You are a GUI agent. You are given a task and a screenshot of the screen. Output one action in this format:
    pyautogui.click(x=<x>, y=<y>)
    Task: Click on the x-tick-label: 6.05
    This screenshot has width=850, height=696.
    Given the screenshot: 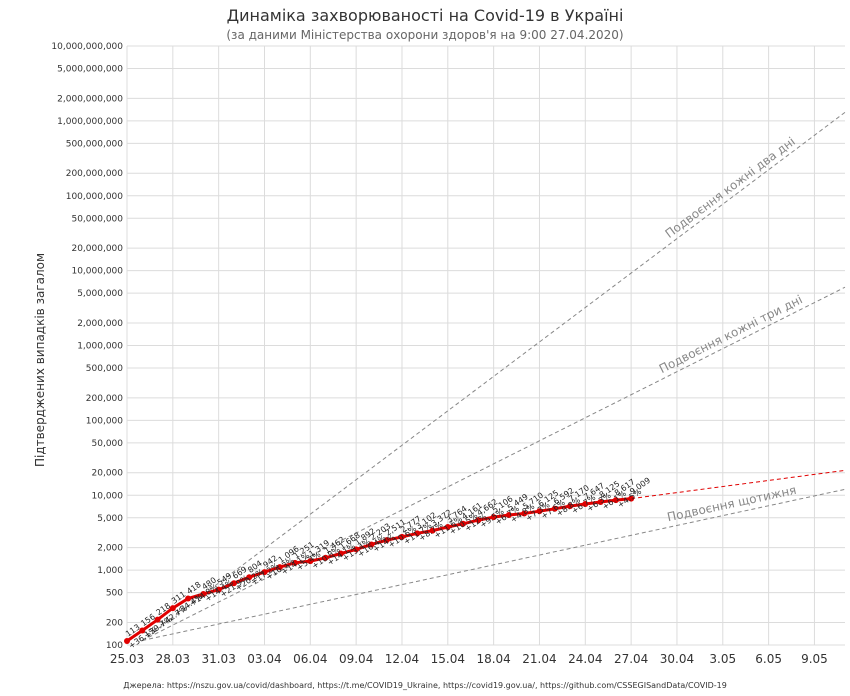 What is the action you would take?
    pyautogui.click(x=768, y=659)
    